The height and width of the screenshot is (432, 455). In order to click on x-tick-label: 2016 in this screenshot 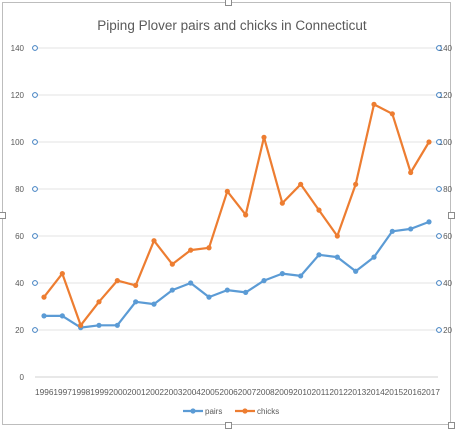, I will do `click(412, 392)`.